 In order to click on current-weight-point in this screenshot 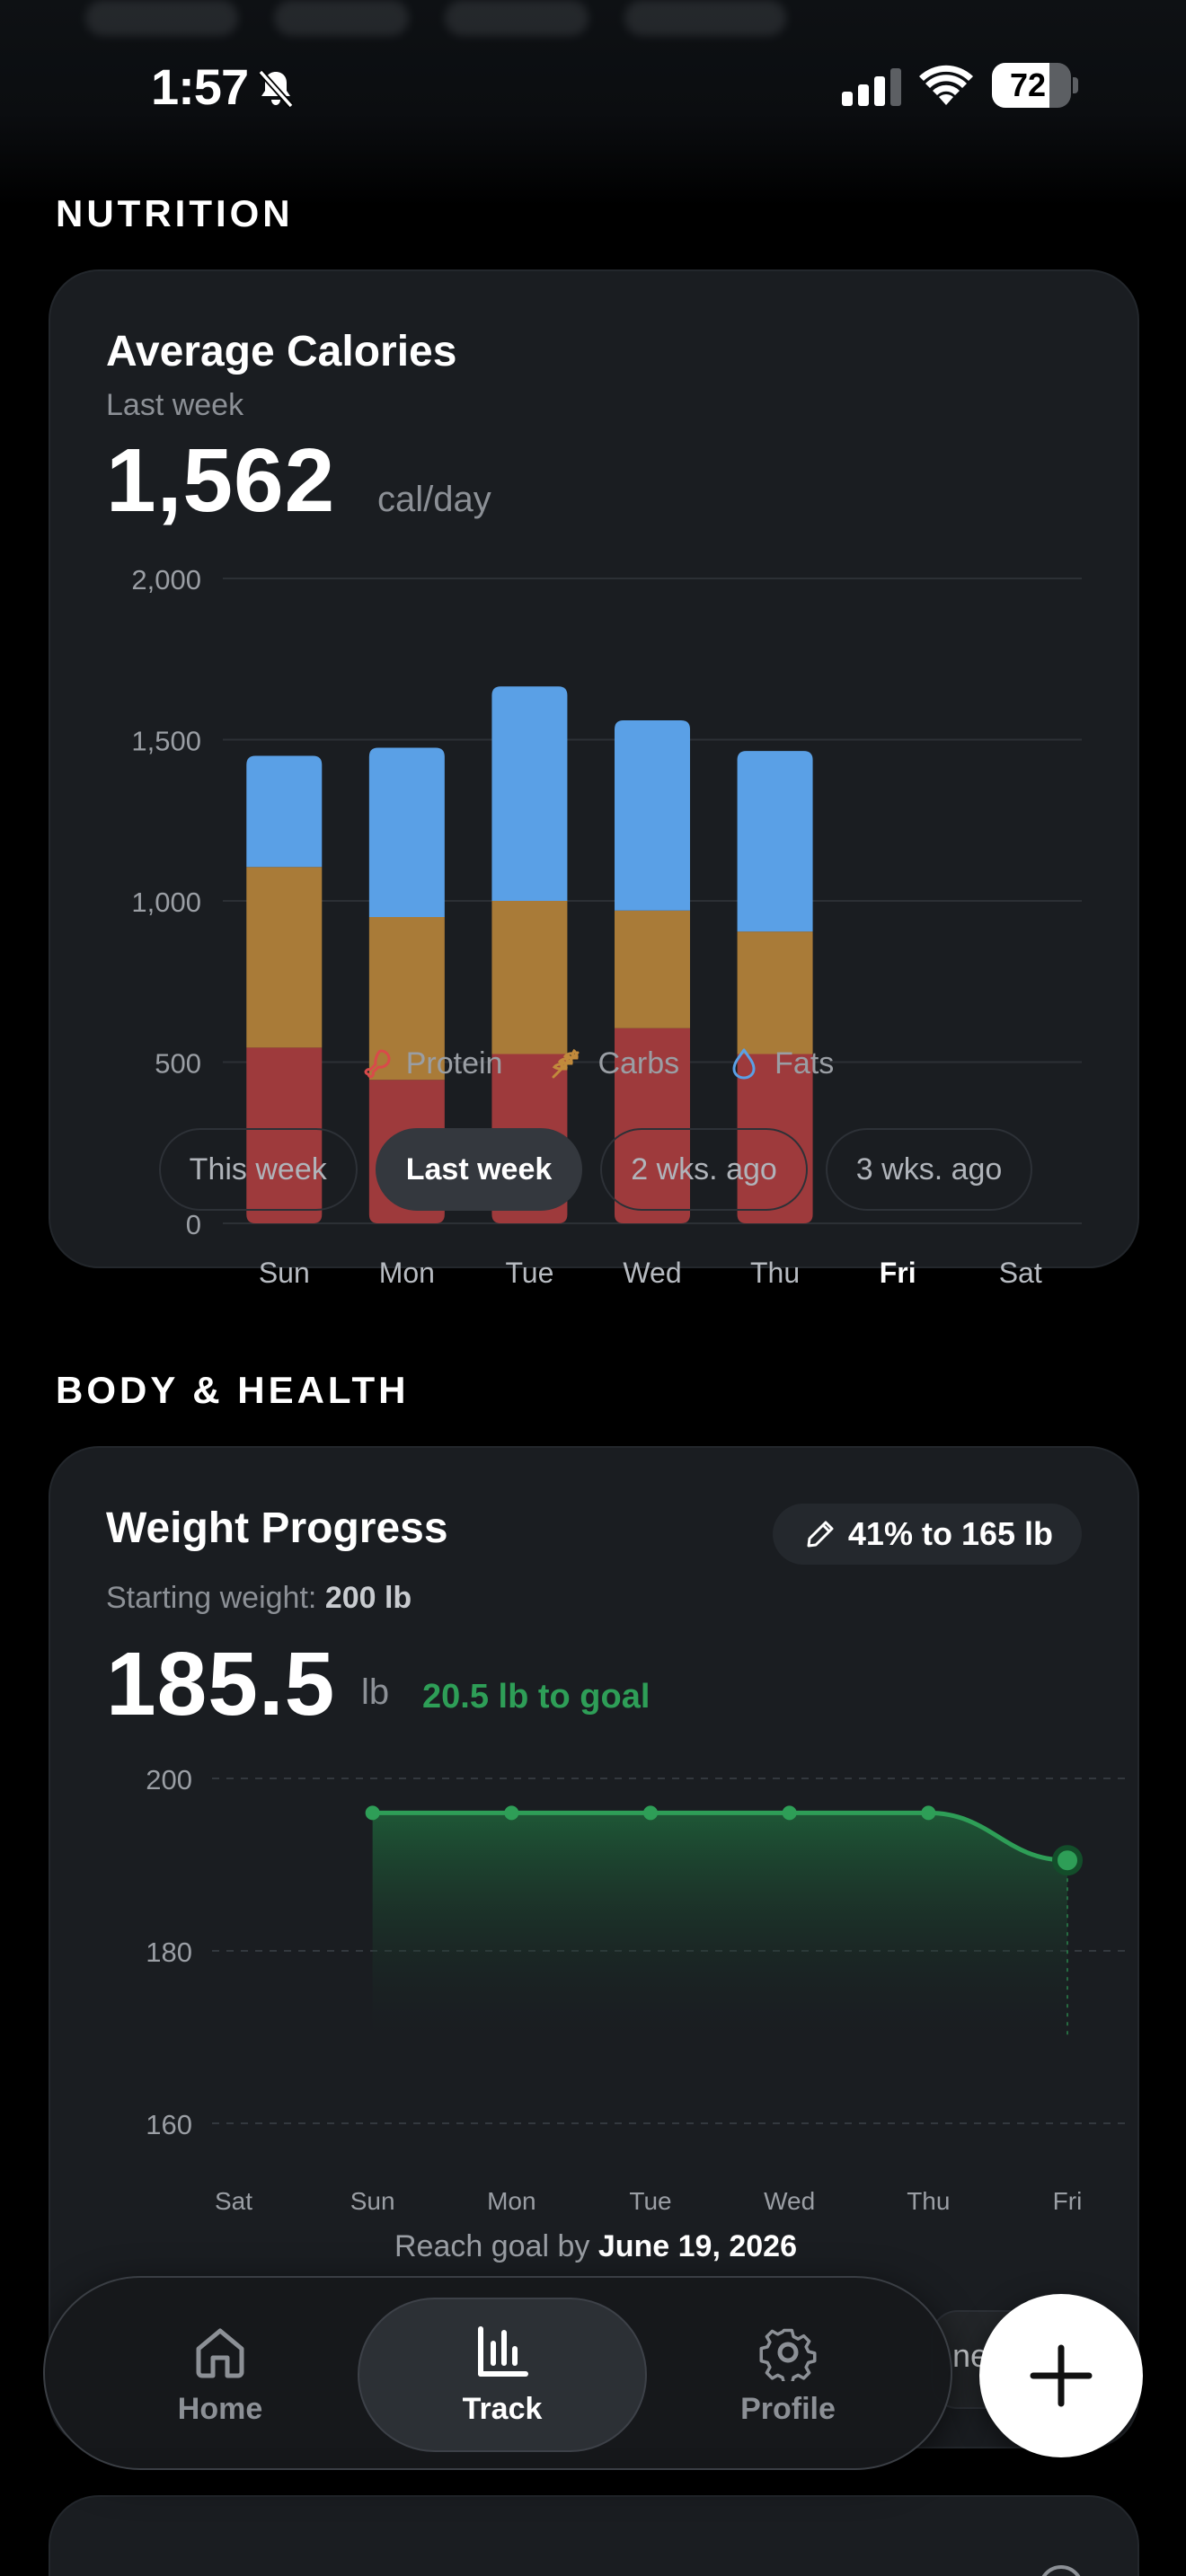, I will do `click(1067, 1860)`.